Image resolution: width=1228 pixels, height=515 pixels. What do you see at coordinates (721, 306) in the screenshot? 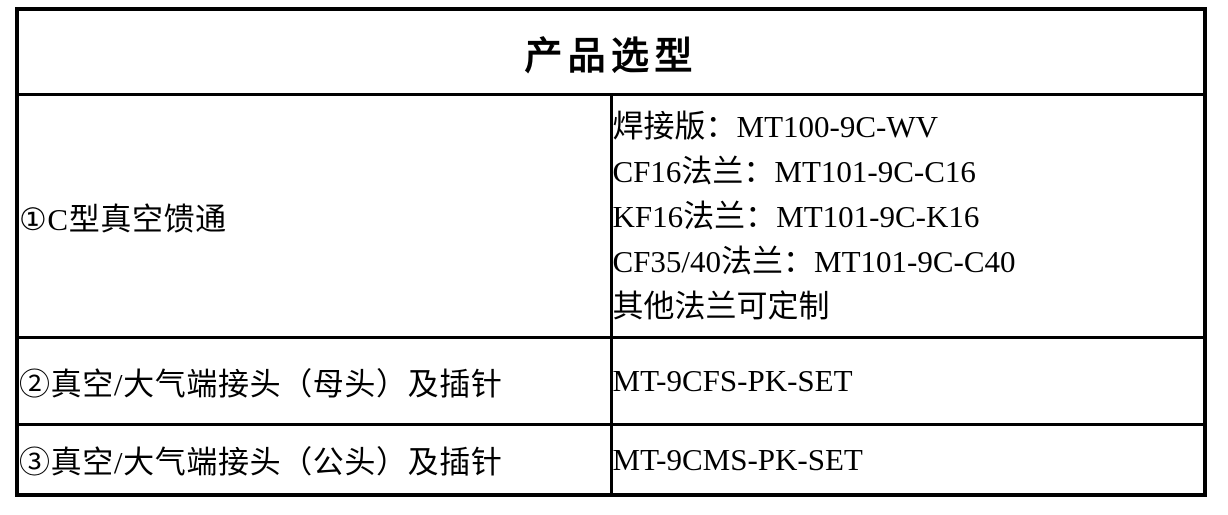
I see `model-line: 其他法兰可定制` at bounding box center [721, 306].